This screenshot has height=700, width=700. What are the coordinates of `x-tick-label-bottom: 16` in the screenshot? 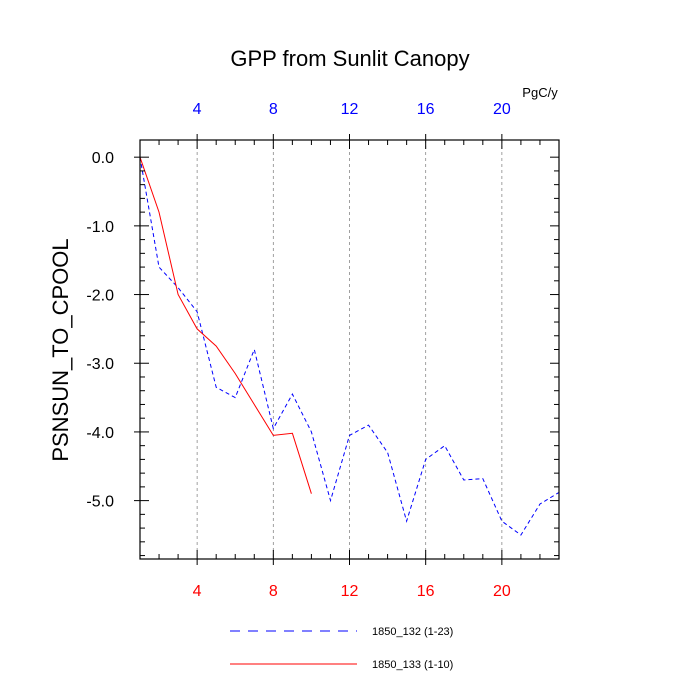 It's located at (426, 591).